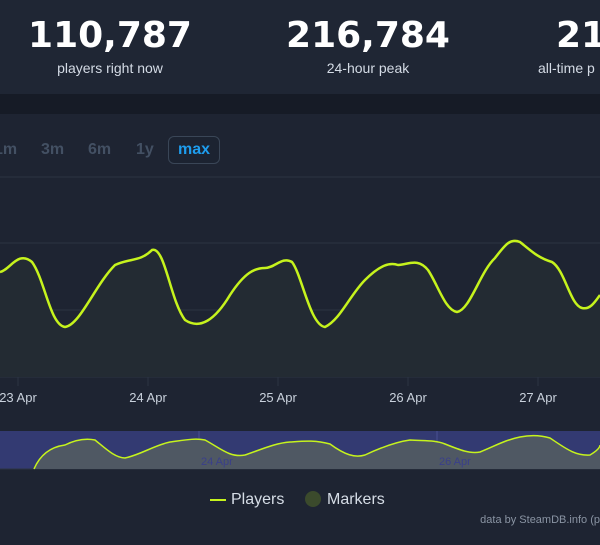 This screenshot has height=545, width=600. I want to click on legend-markers: Markers, so click(356, 499).